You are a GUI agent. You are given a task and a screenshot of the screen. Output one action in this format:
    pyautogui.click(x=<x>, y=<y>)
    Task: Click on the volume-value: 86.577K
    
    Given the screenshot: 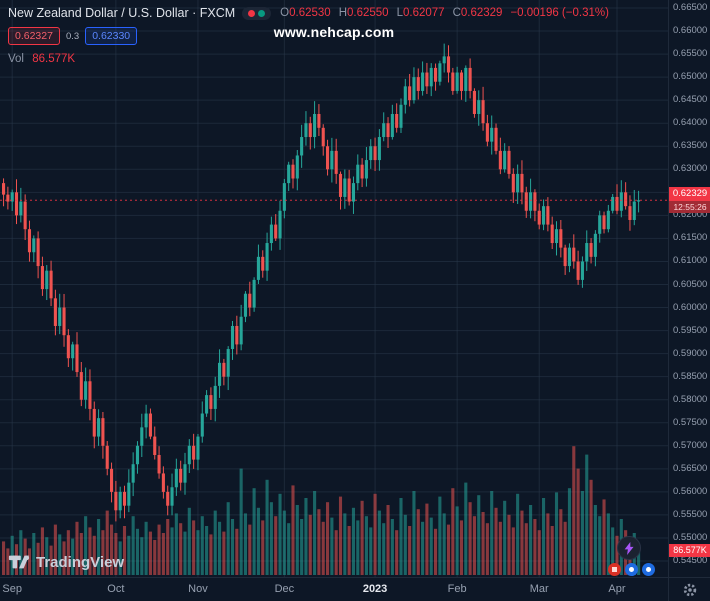 What is the action you would take?
    pyautogui.click(x=54, y=59)
    